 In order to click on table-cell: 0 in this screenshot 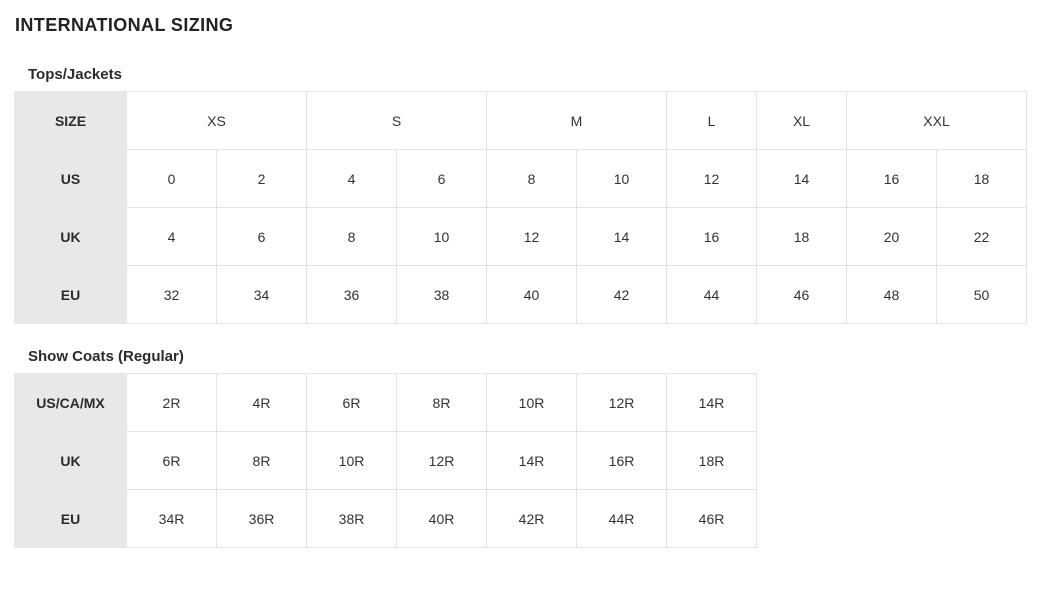, I will do `click(171, 178)`.